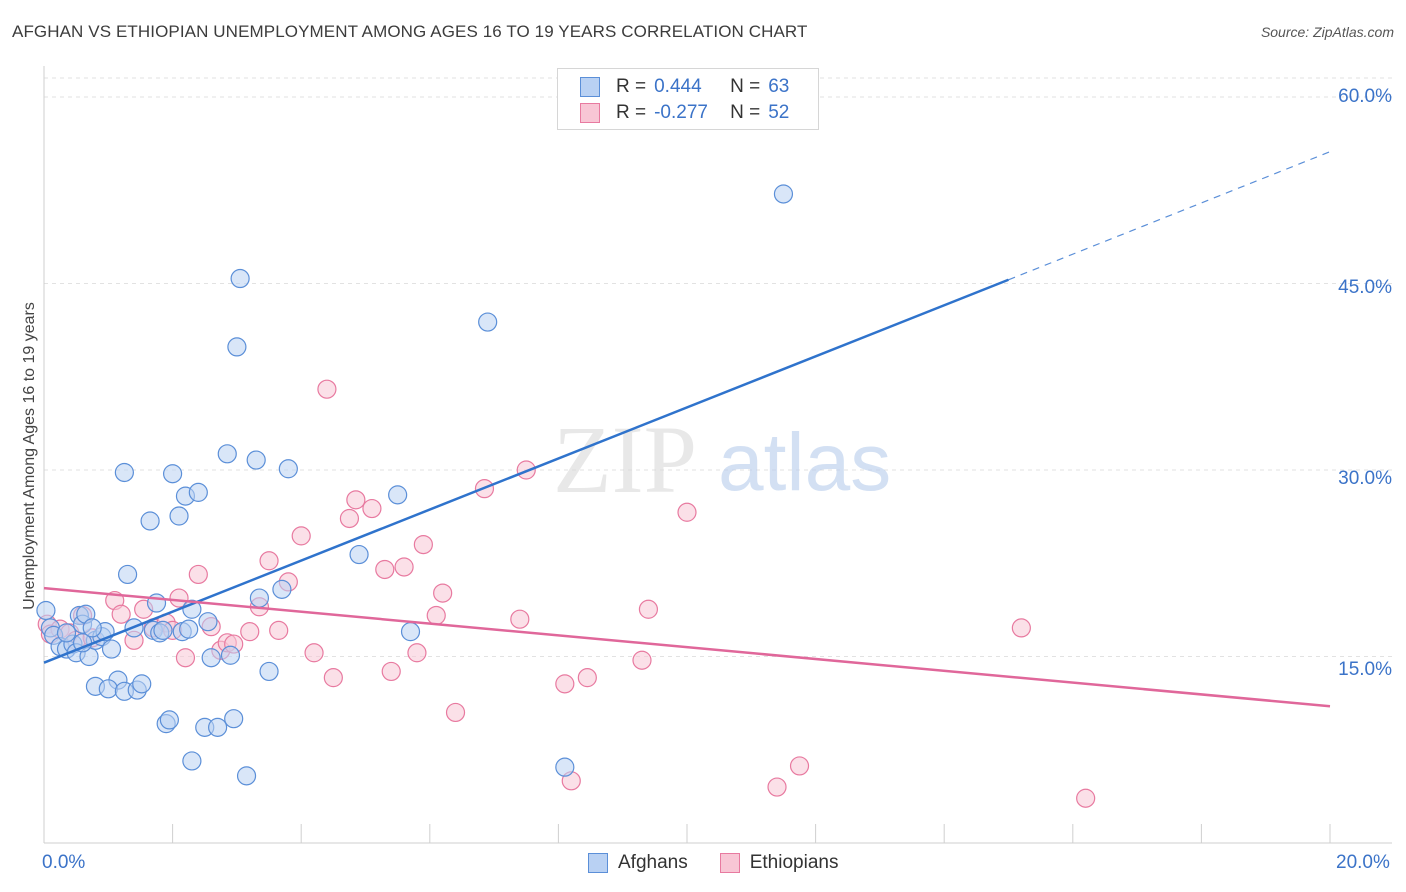 This screenshot has height=892, width=1406. I want to click on afghans-r-value: 0.444, so click(678, 86).